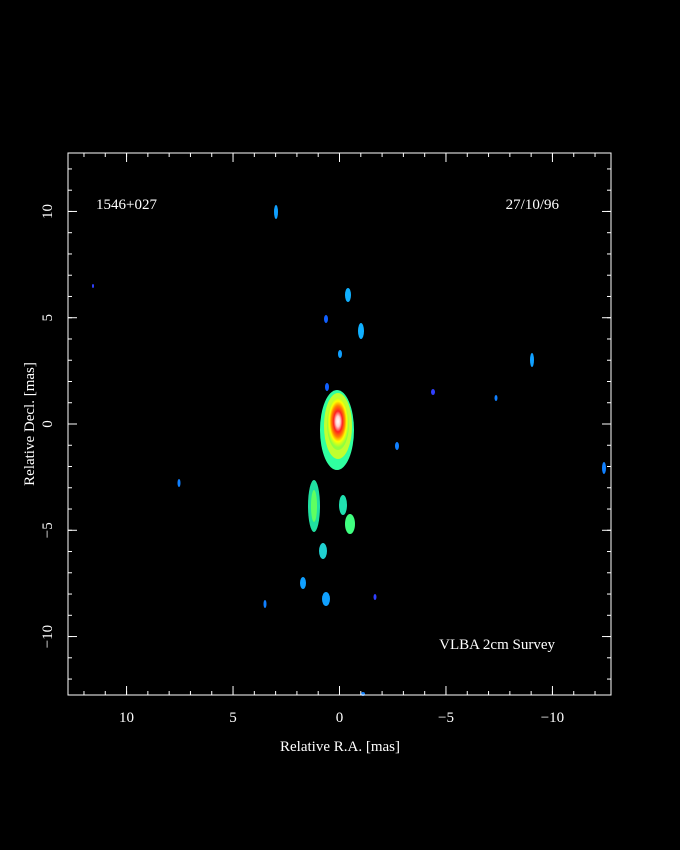 The height and width of the screenshot is (850, 680). What do you see at coordinates (48, 318) in the screenshot?
I see `y-tick-label: 5` at bounding box center [48, 318].